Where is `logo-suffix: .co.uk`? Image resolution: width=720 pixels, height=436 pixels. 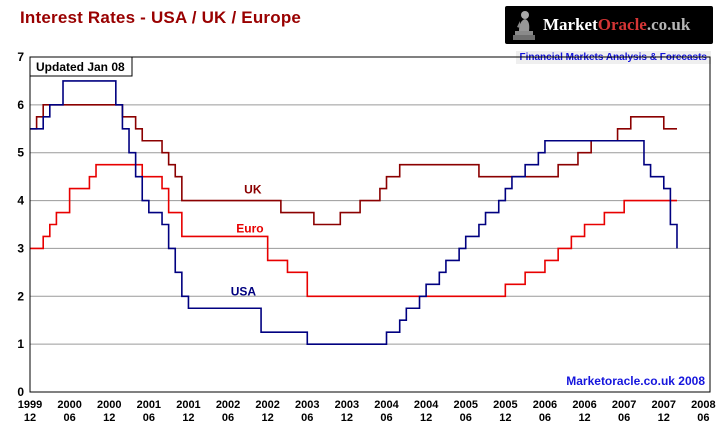 logo-suffix: .co.uk is located at coordinates (668, 24).